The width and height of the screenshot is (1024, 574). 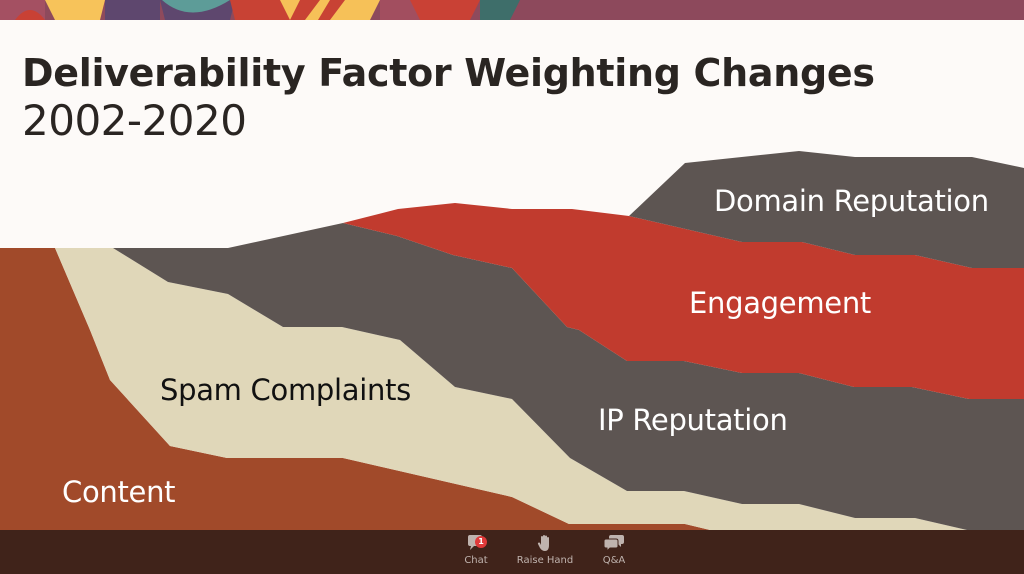 I want to click on qa-icon, so click(x=613, y=543).